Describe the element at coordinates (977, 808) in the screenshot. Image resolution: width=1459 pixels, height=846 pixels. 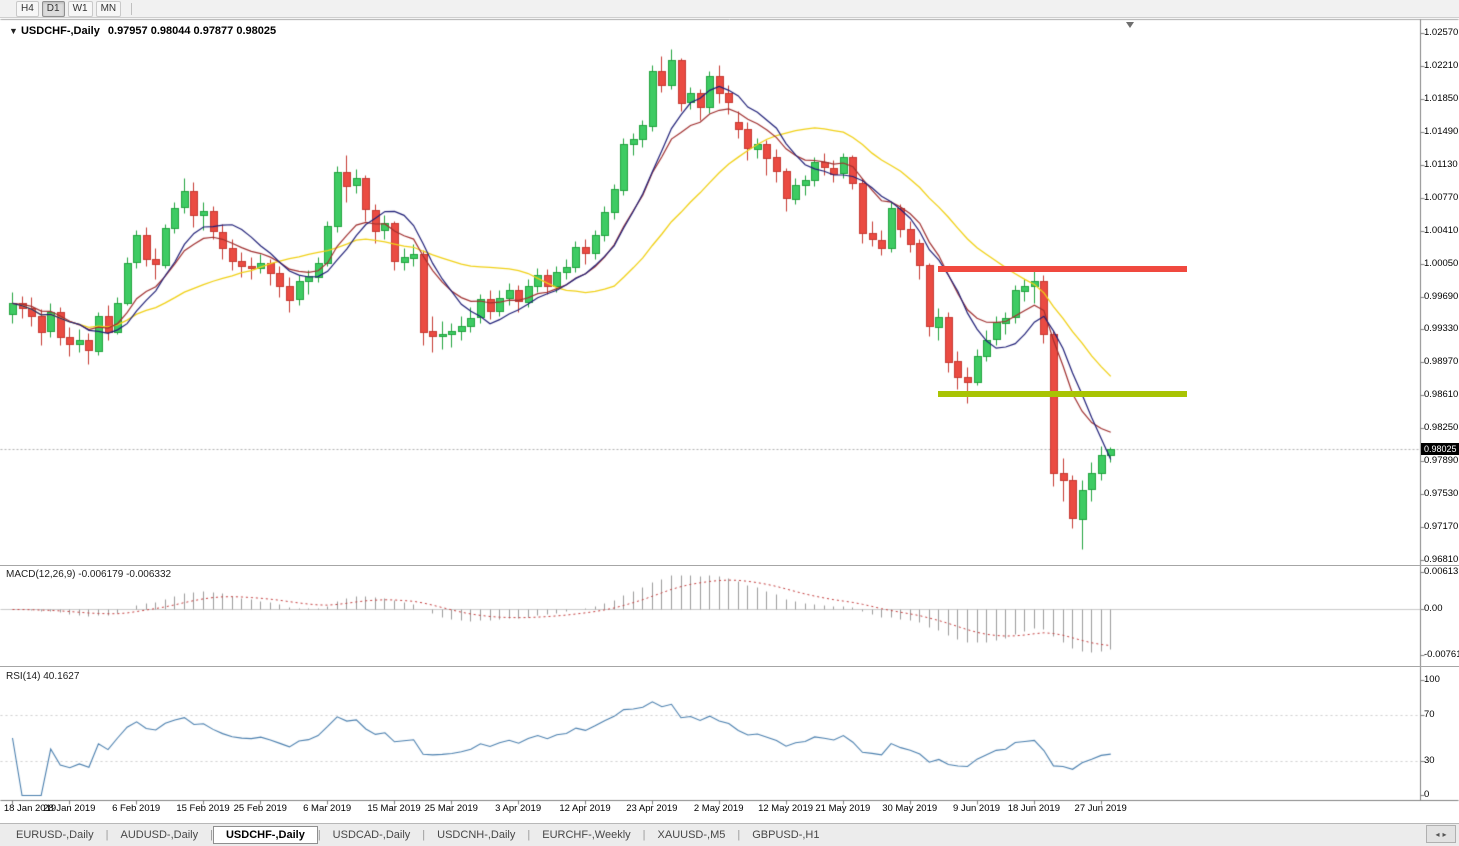
I see `date-axis-label: 9 Jun 2019` at that location.